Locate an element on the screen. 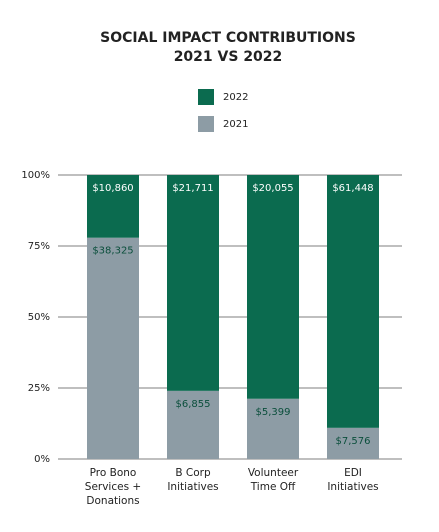 The width and height of the screenshot is (439, 532). data-label: $20,055 is located at coordinates (272, 188).